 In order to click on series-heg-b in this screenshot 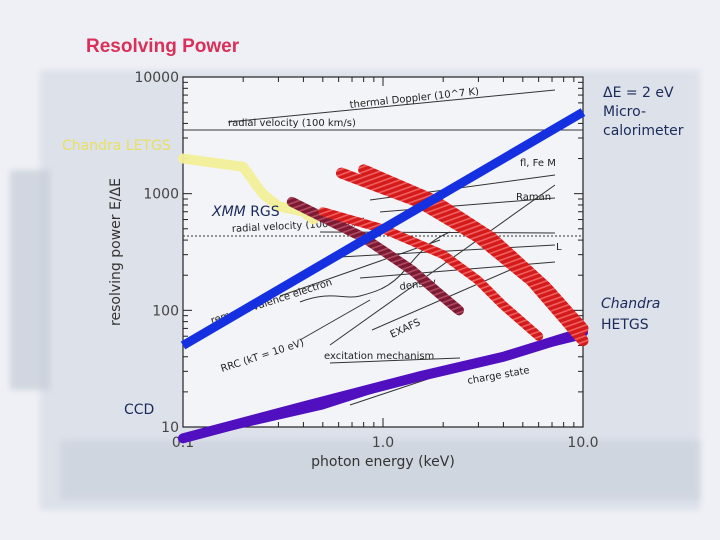, I will do `click(473, 249)`.